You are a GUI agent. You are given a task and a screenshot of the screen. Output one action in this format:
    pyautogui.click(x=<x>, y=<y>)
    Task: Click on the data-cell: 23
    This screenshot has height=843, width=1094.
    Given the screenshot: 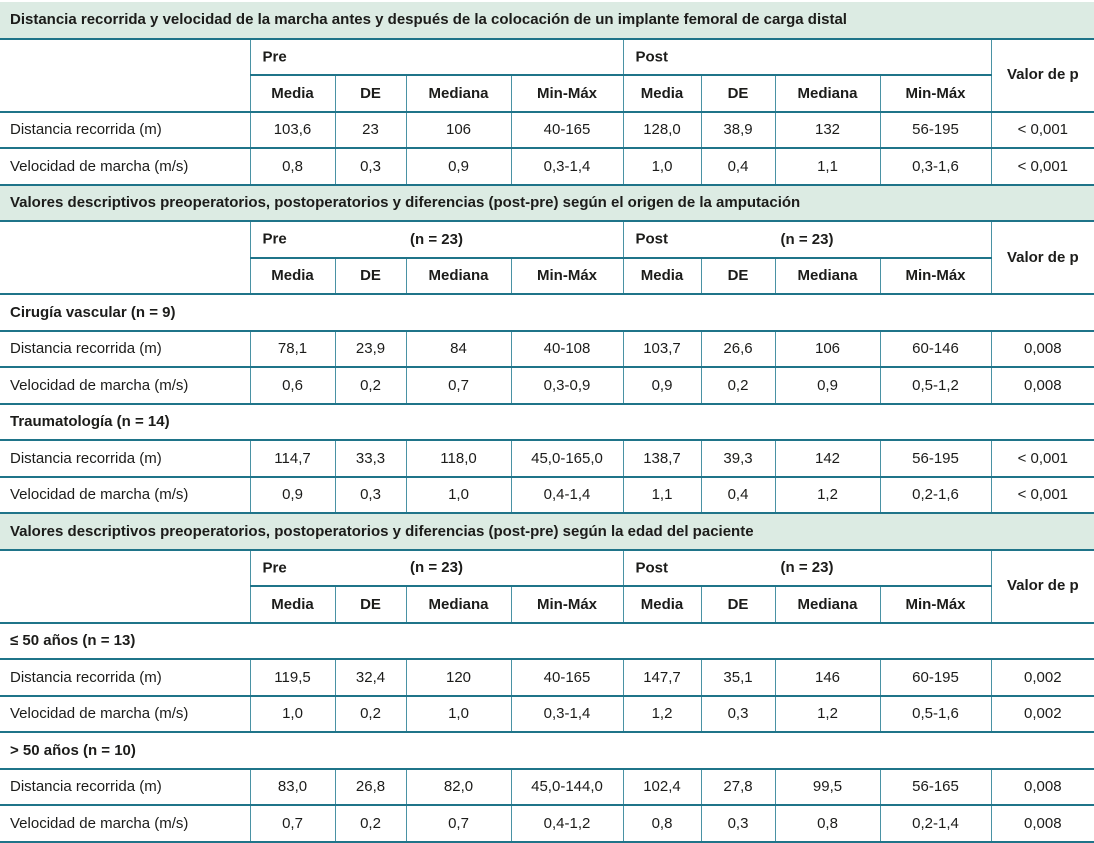 What is the action you would take?
    pyautogui.click(x=370, y=129)
    